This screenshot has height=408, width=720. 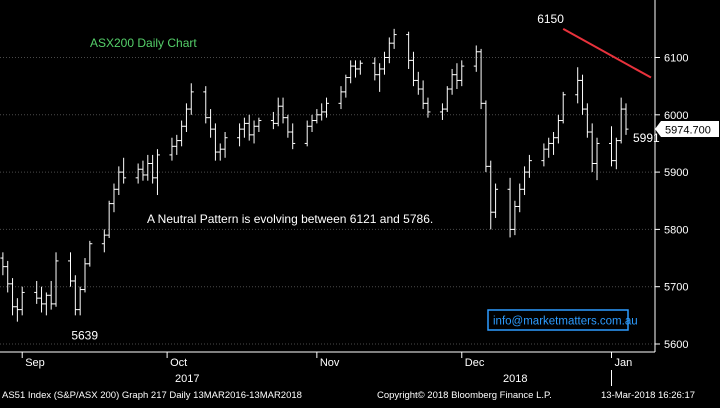 I want to click on footer-copyright: Copyright© 2018 Bloomberg Finance L.P., so click(x=464, y=395).